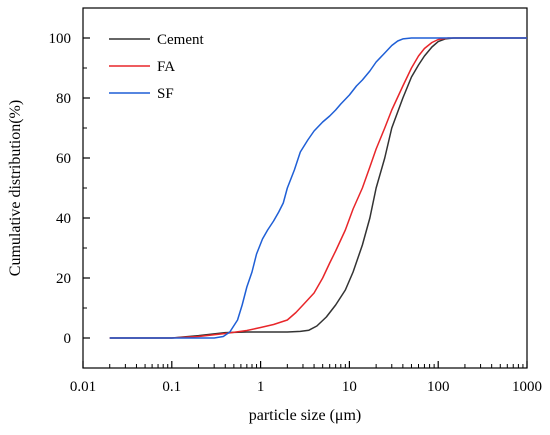  Describe the element at coordinates (83, 387) in the screenshot. I see `x-tick-label: 0.01` at that location.